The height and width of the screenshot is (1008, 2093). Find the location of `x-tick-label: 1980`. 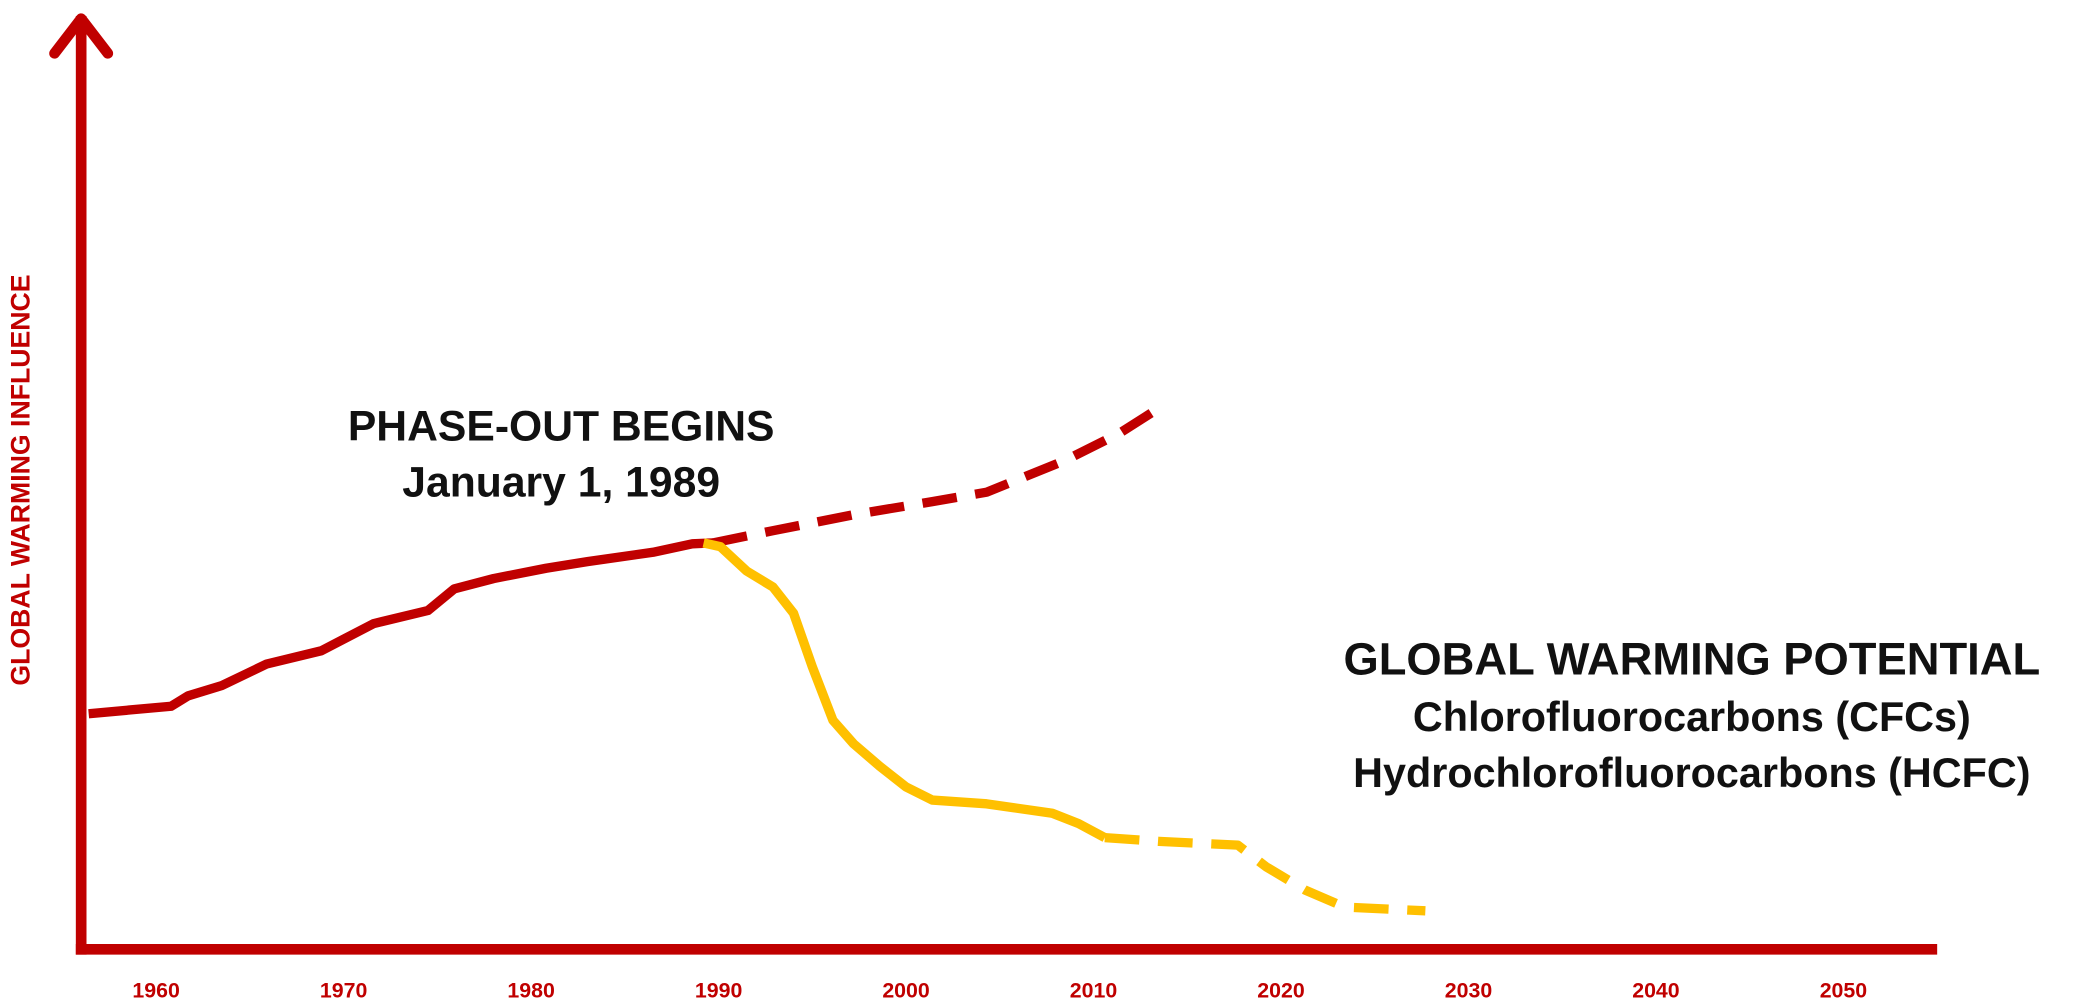

x-tick-label: 1980 is located at coordinates (530, 991).